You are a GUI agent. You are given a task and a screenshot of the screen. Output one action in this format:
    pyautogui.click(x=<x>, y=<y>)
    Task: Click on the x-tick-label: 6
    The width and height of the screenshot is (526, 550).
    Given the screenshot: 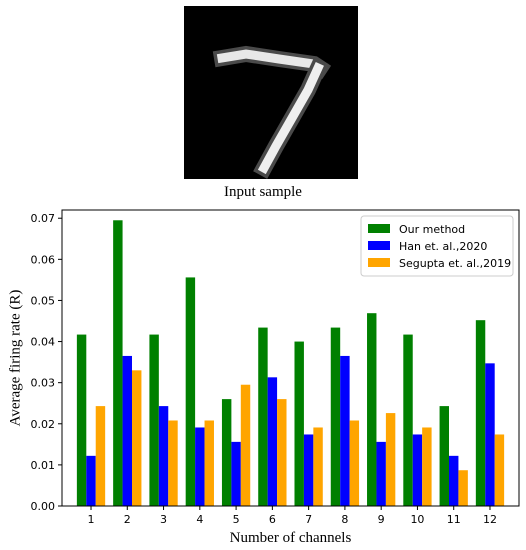 What is the action you would take?
    pyautogui.click(x=272, y=519)
    